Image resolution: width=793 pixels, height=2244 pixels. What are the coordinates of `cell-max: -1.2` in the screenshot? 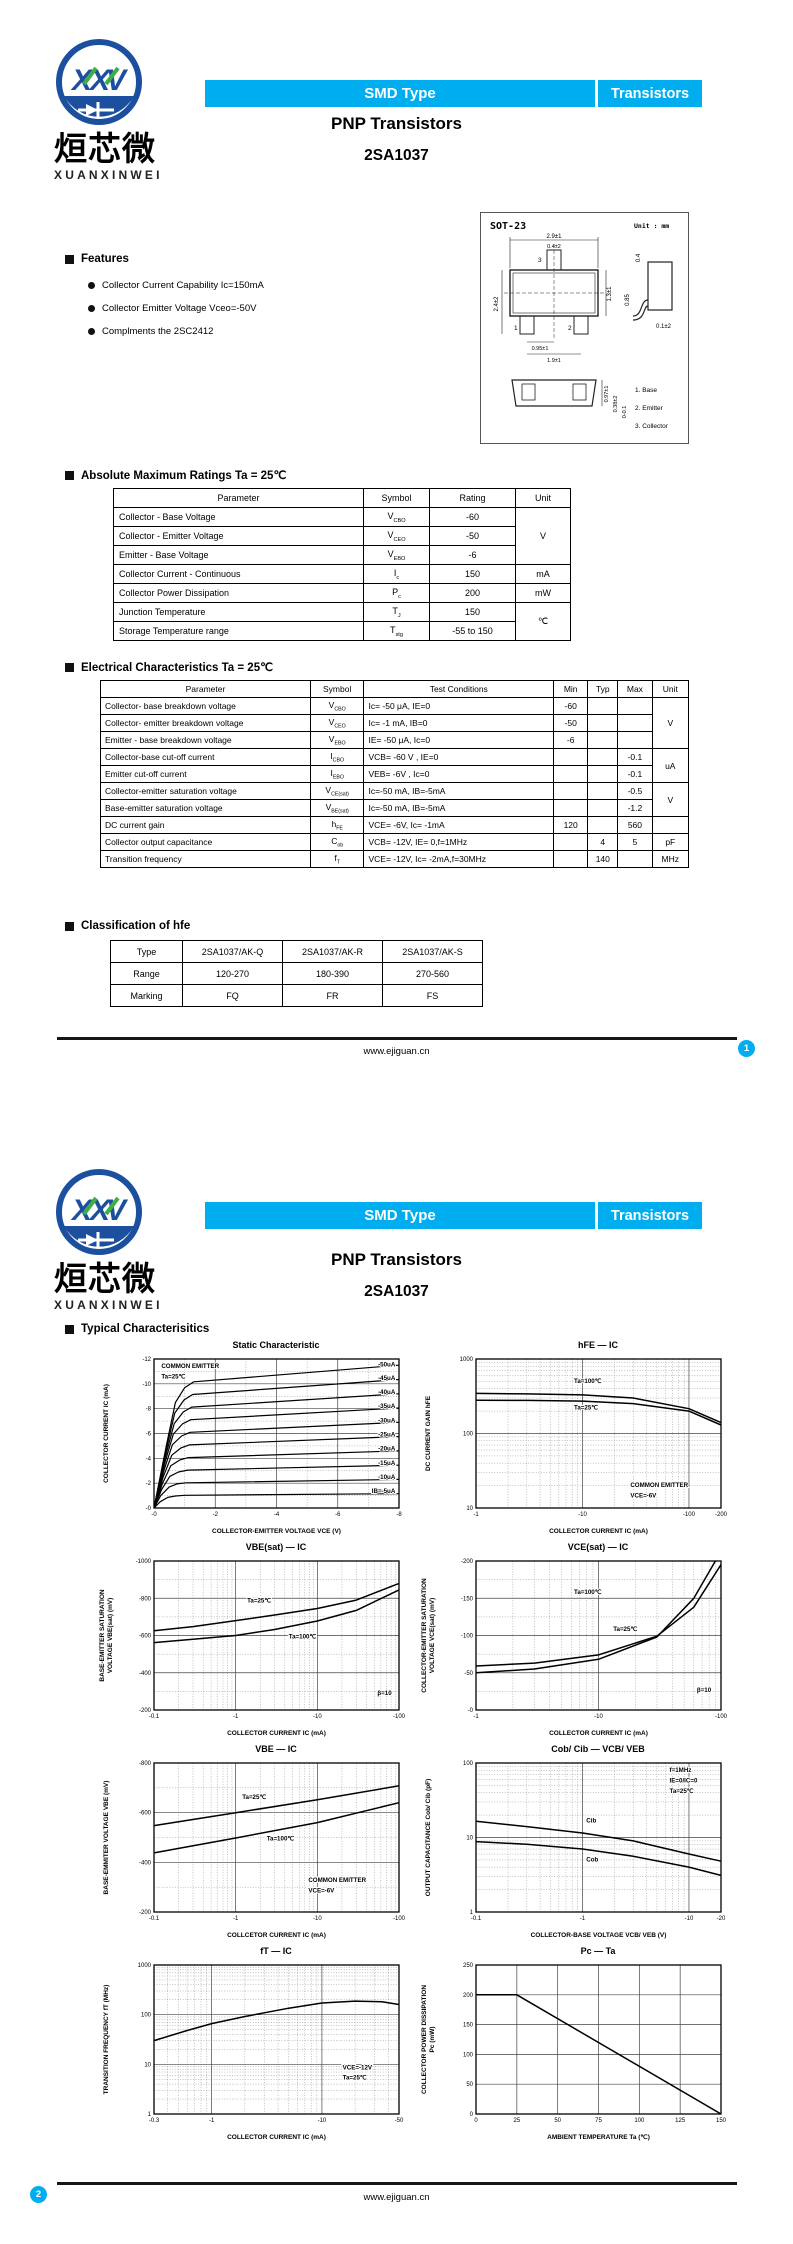 It's located at (635, 808).